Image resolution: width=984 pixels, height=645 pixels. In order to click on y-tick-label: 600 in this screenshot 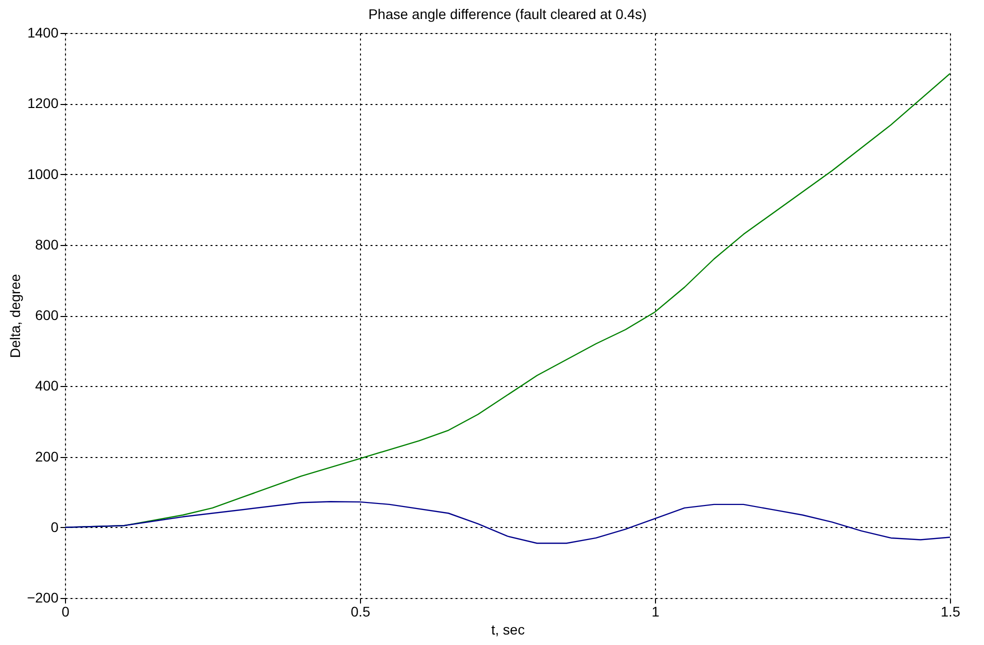, I will do `click(47, 315)`.